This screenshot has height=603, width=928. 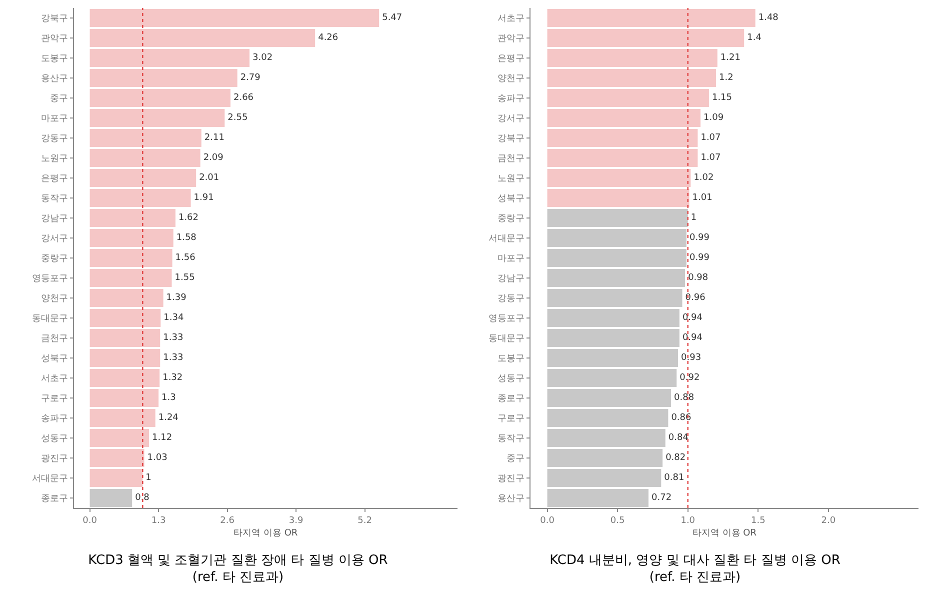 I want to click on data-label: 1.32, so click(x=172, y=378).